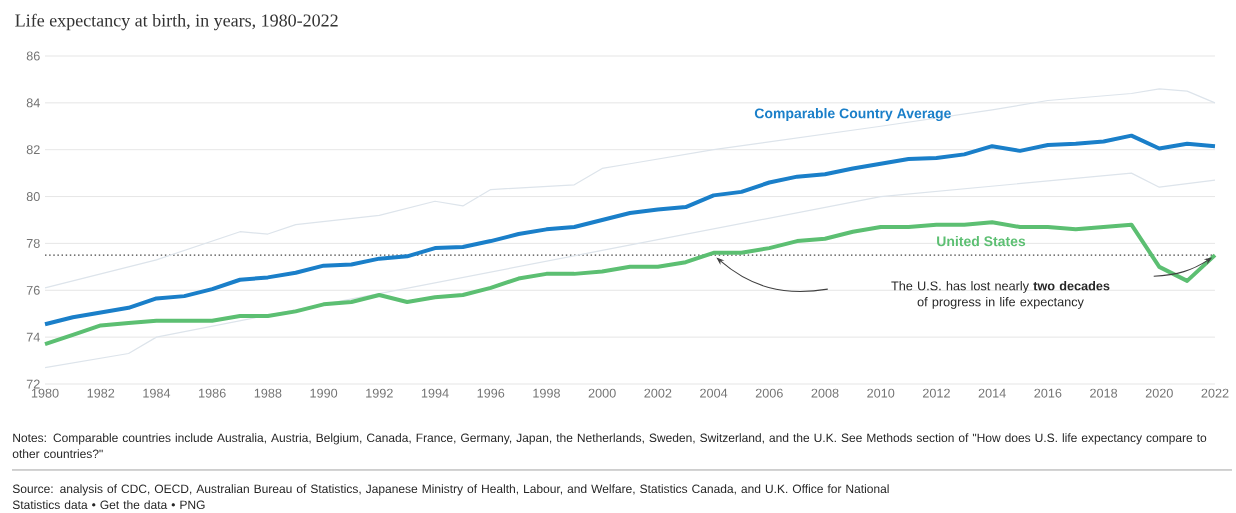  What do you see at coordinates (157, 393) in the screenshot?
I see `x-tick-label: 1984` at bounding box center [157, 393].